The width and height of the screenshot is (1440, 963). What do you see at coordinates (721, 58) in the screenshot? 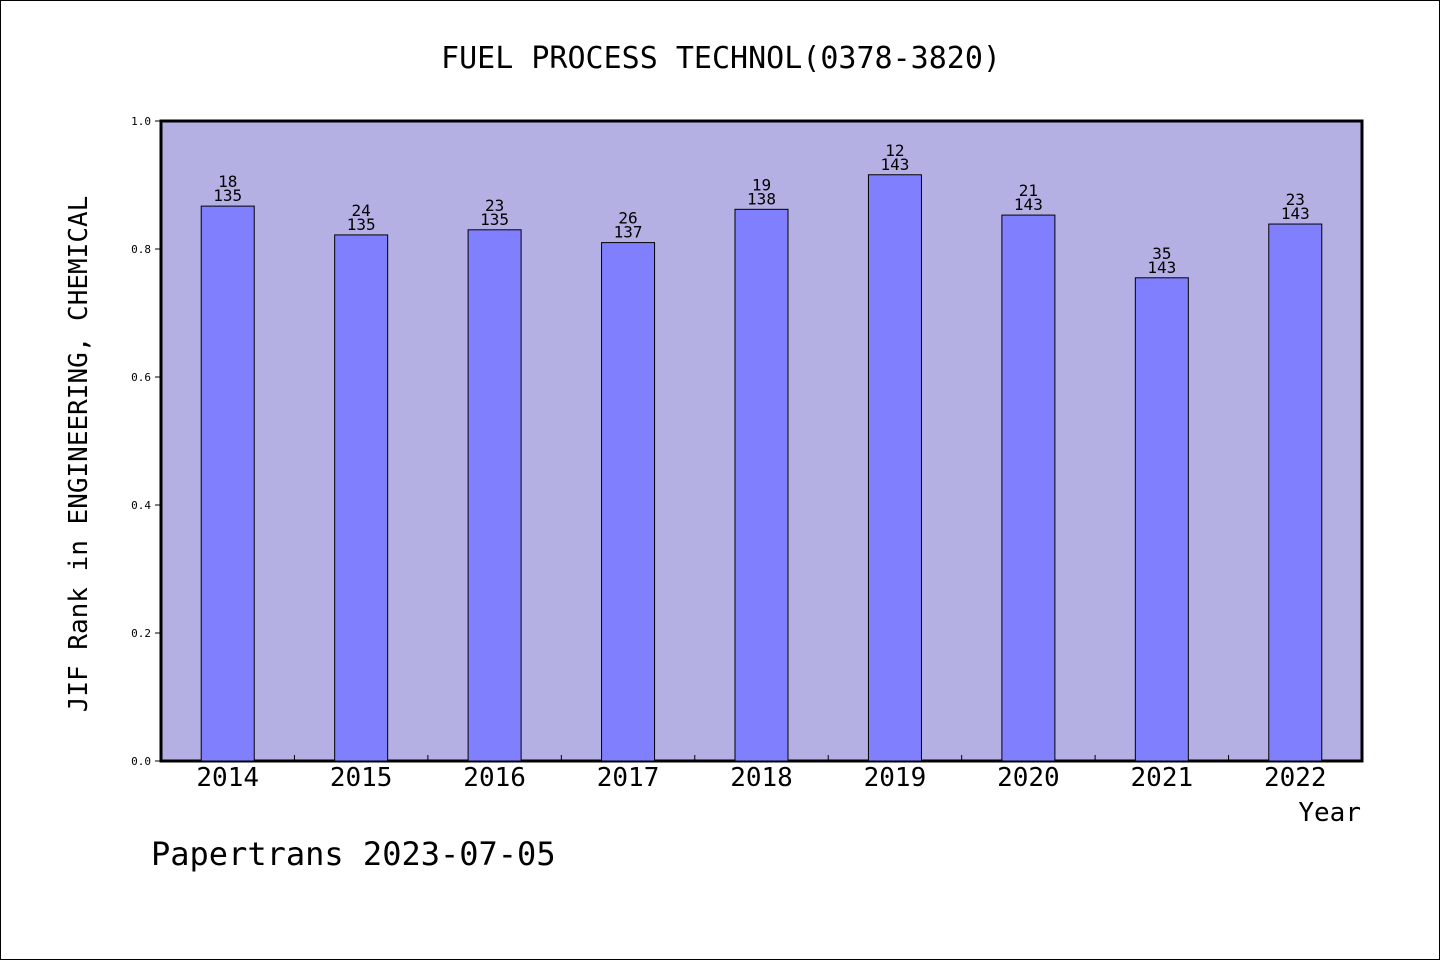
I see `chart-title: FUEL PROCESS TECHNOL(0378-3820)` at bounding box center [721, 58].